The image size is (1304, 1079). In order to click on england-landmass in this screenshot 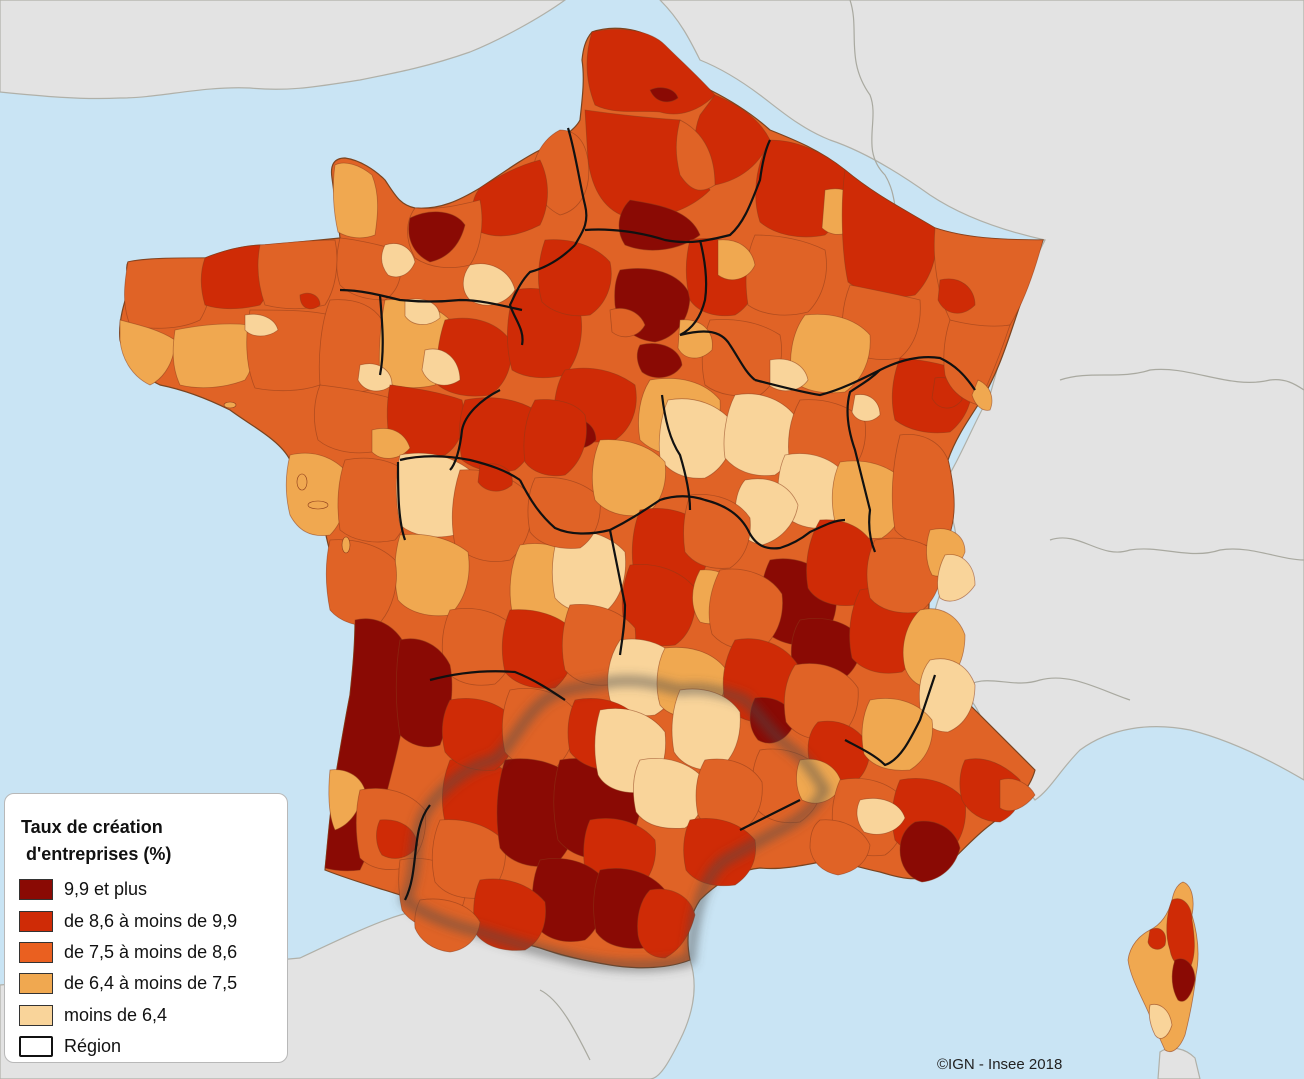, I will do `click(283, 50)`.